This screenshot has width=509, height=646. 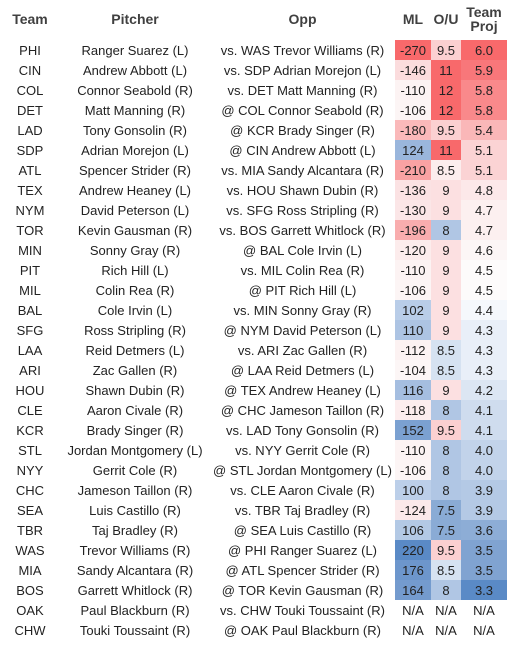 What do you see at coordinates (413, 570) in the screenshot?
I see `cell-ml: 176` at bounding box center [413, 570].